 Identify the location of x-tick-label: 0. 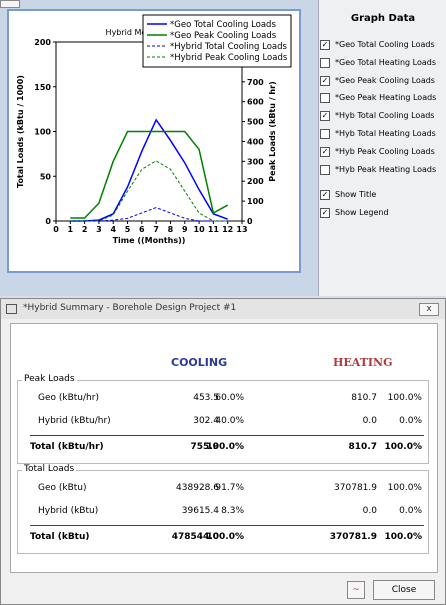
(56, 229).